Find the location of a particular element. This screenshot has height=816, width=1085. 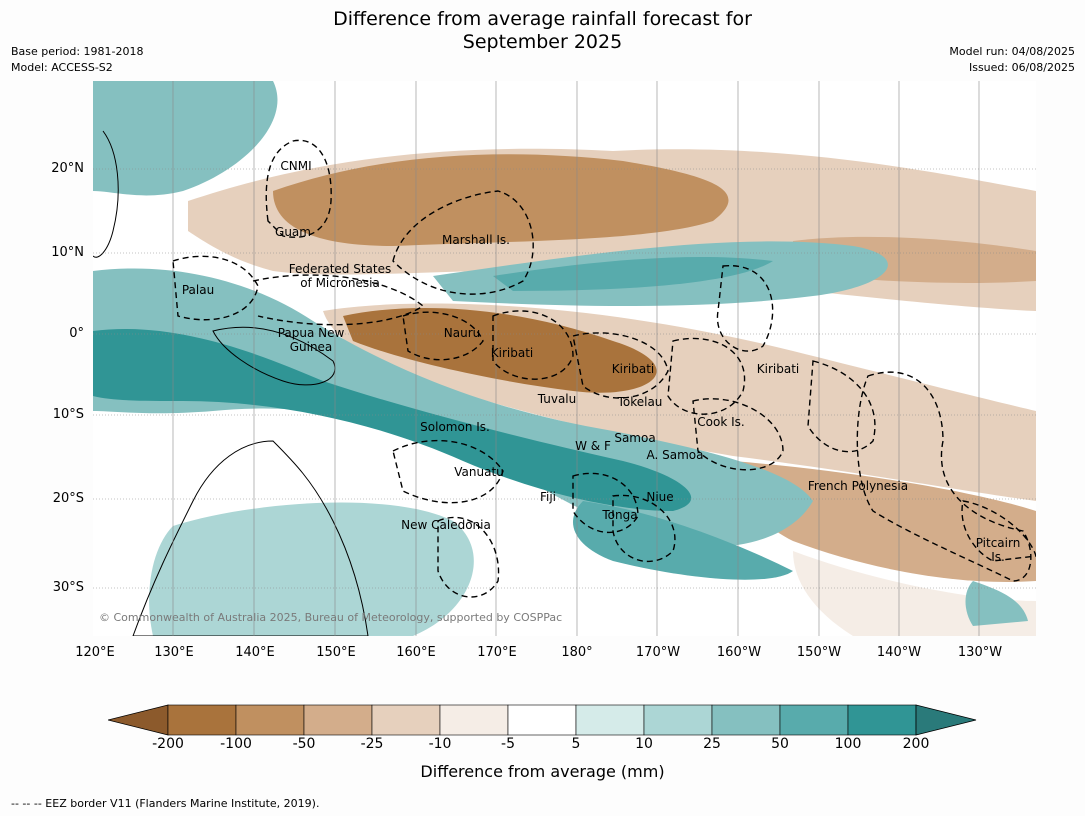

place-micronesia: Federated States of Micronesia is located at coordinates (340, 276).